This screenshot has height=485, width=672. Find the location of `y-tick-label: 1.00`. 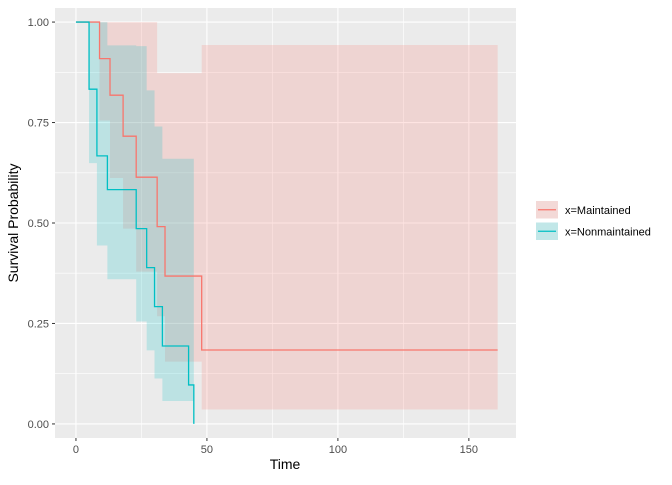

y-tick-label: 1.00 is located at coordinates (38, 23).